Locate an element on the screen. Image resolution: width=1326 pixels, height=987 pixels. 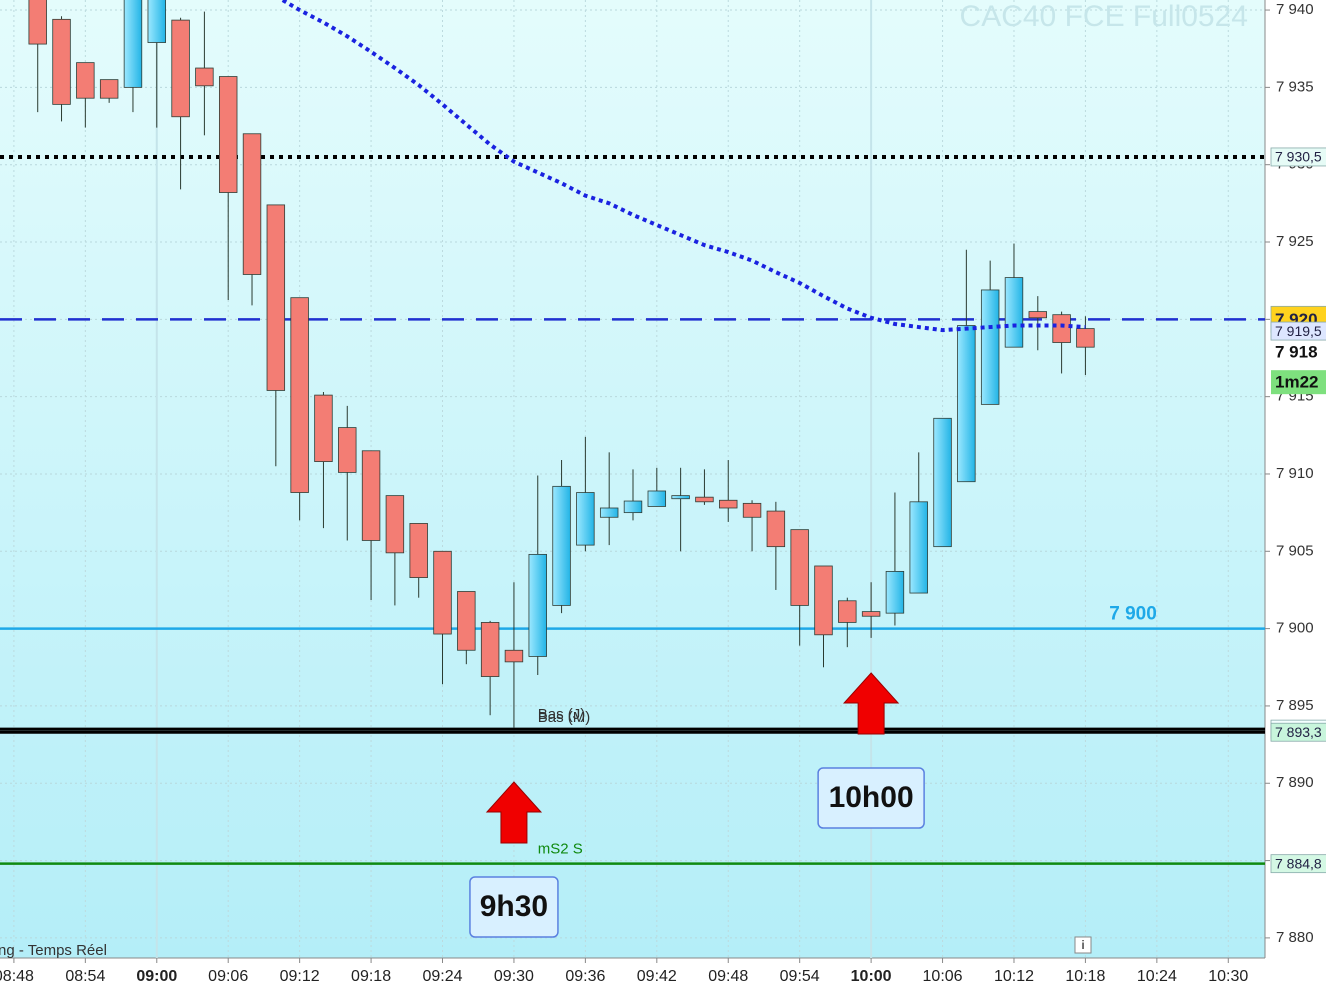
last-price-label: 7 918 is located at coordinates (1296, 352).